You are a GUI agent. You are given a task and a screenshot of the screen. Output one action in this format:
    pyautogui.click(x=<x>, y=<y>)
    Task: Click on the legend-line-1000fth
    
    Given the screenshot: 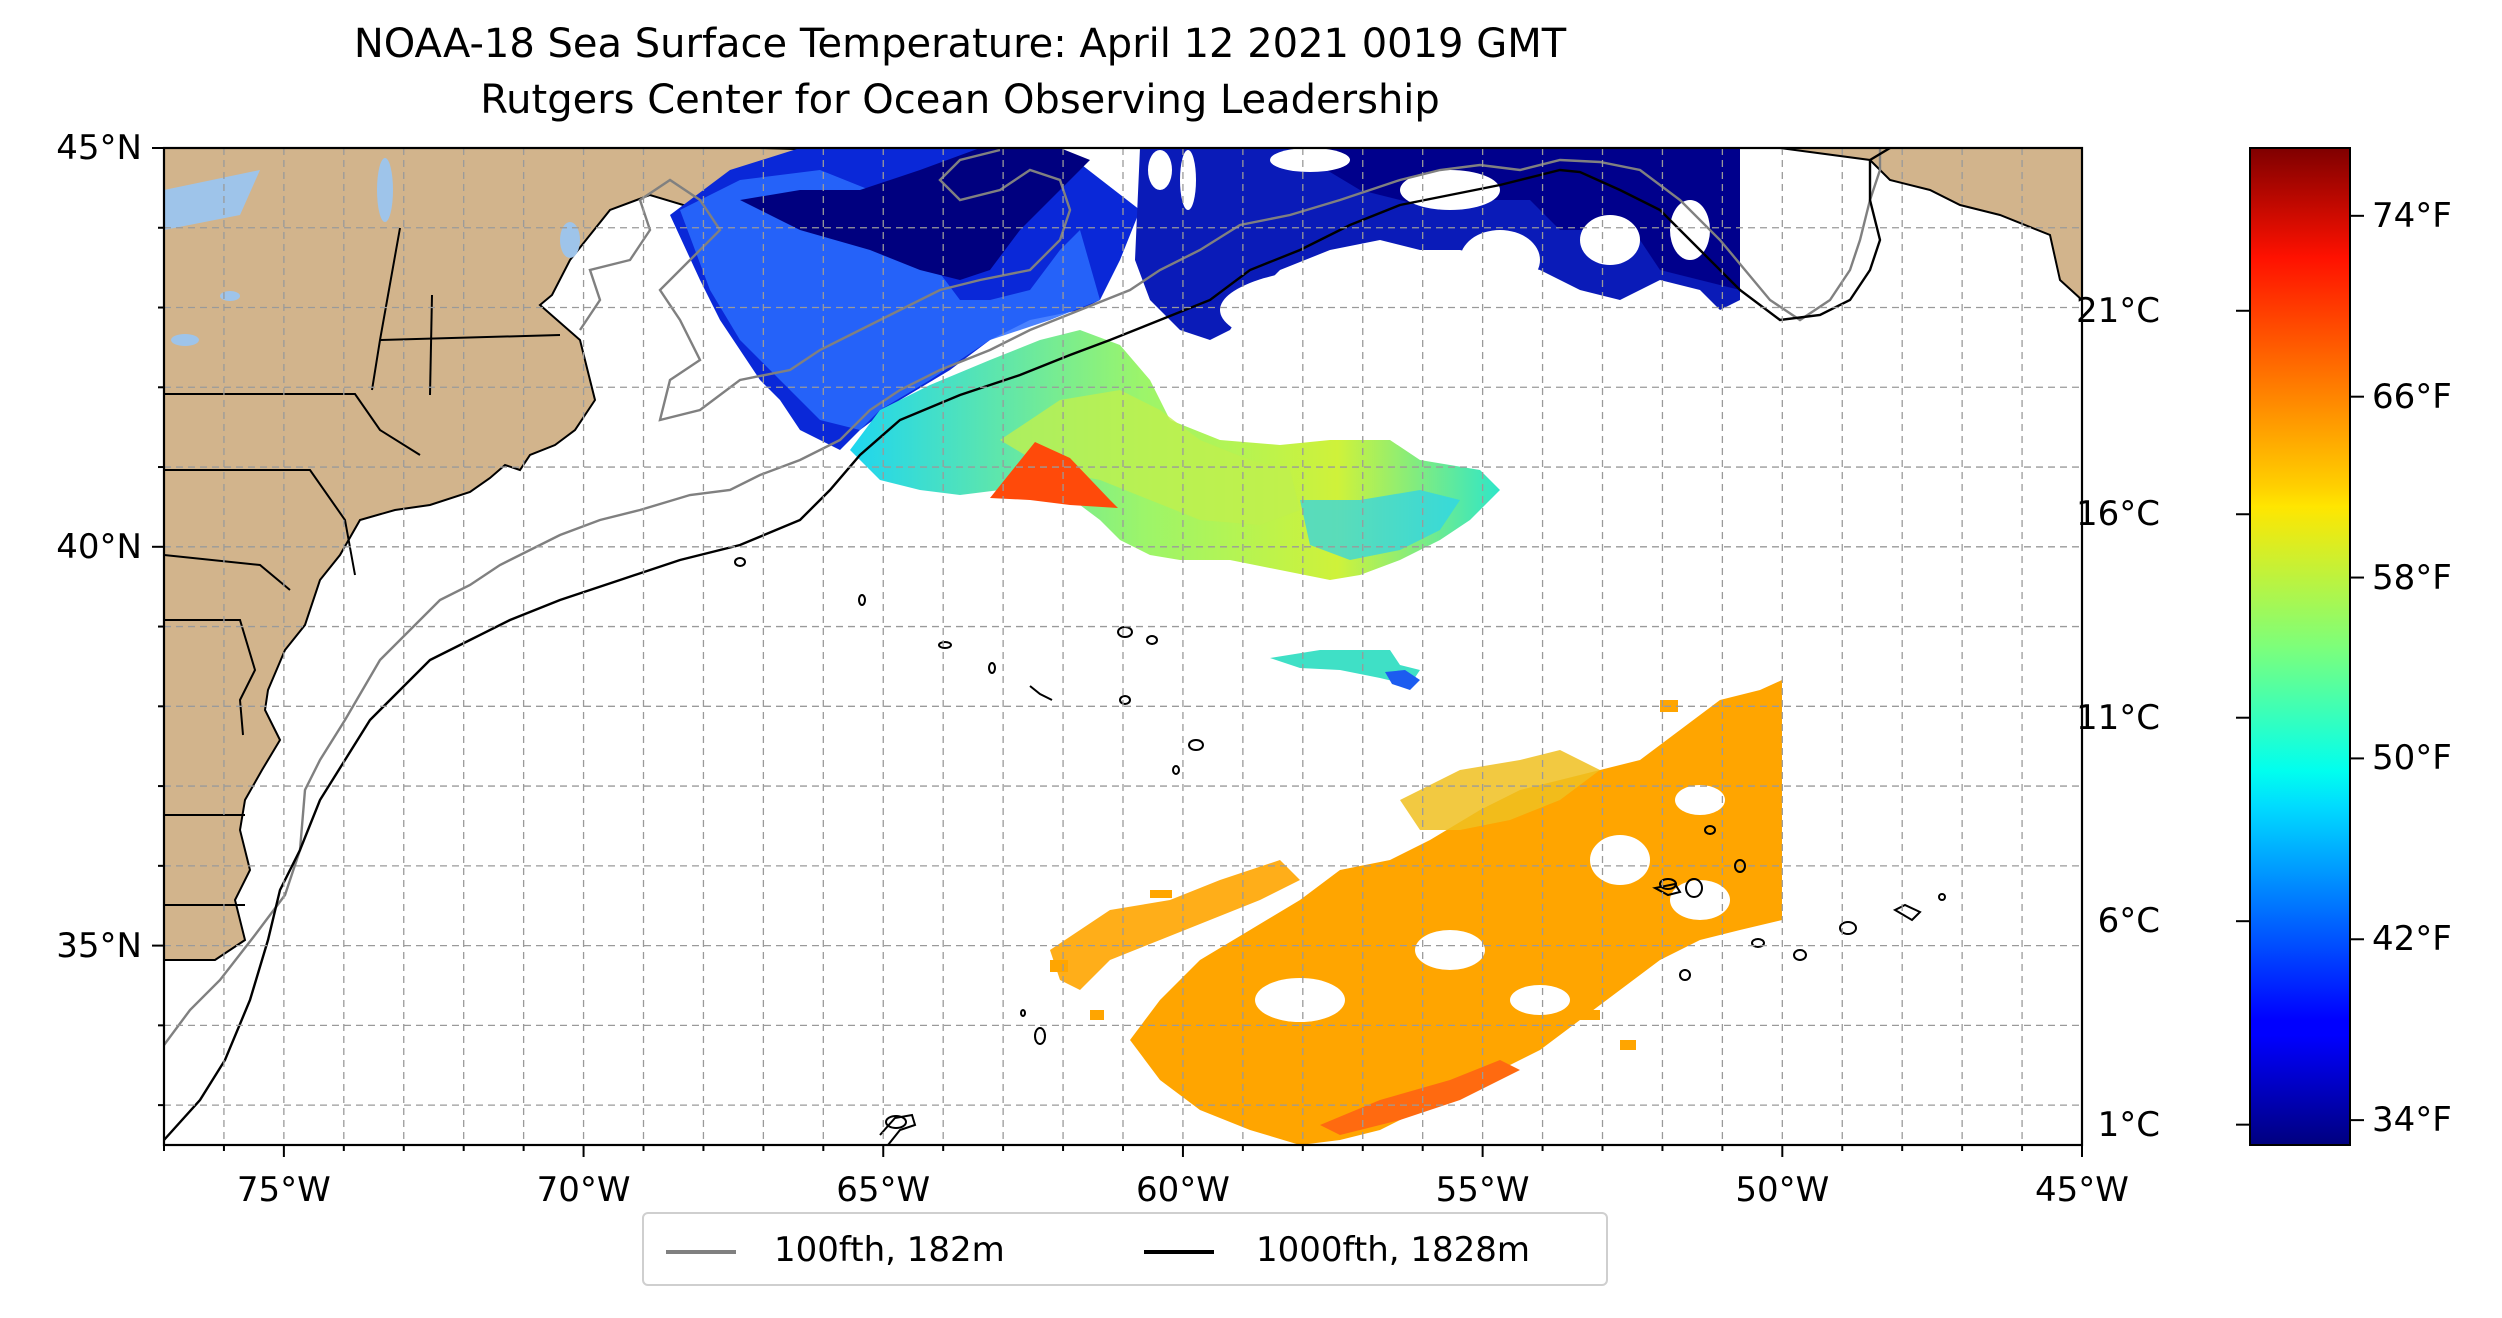 What is the action you would take?
    pyautogui.click(x=1179, y=1252)
    